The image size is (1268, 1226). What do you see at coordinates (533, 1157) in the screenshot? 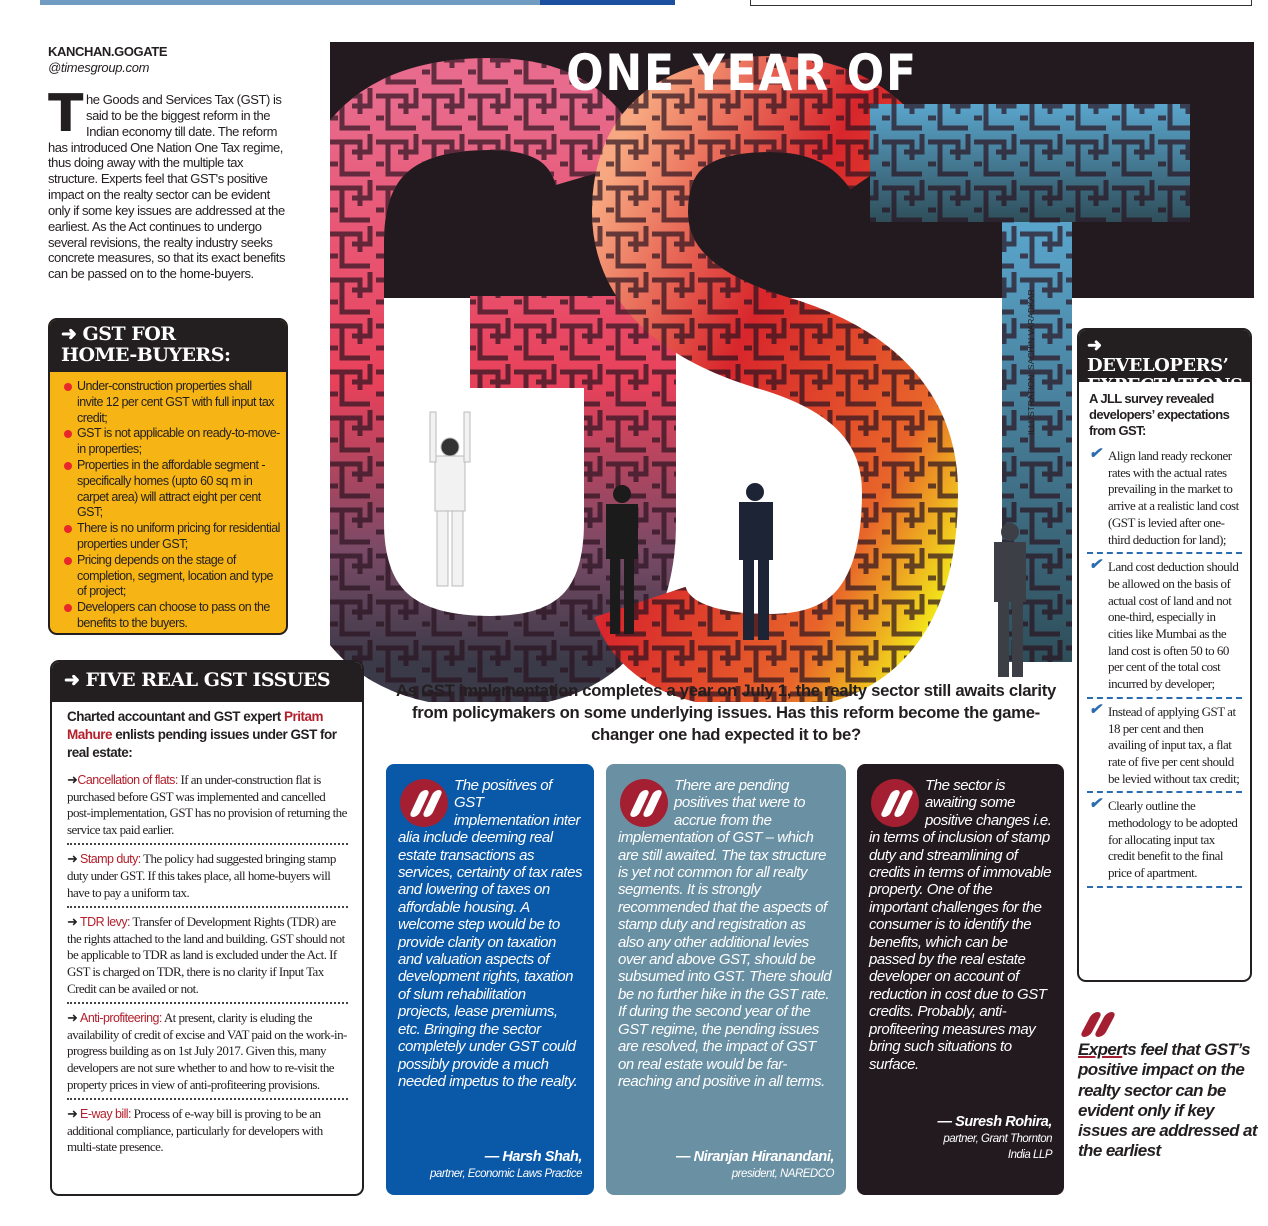
I see `quote-author: — Harsh Shah,` at bounding box center [533, 1157].